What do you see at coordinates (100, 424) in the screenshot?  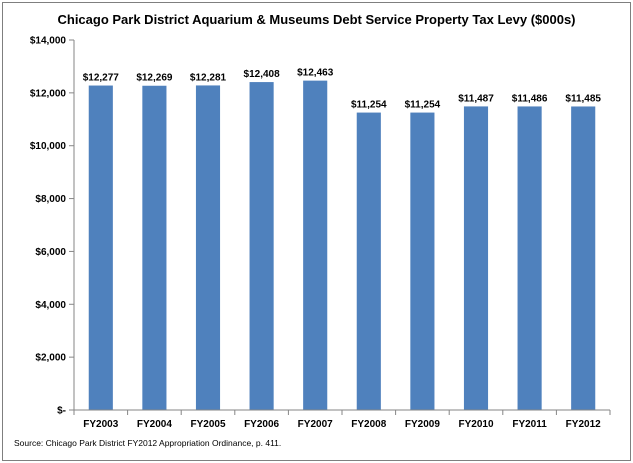 I see `x-tick-label: FY2003` at bounding box center [100, 424].